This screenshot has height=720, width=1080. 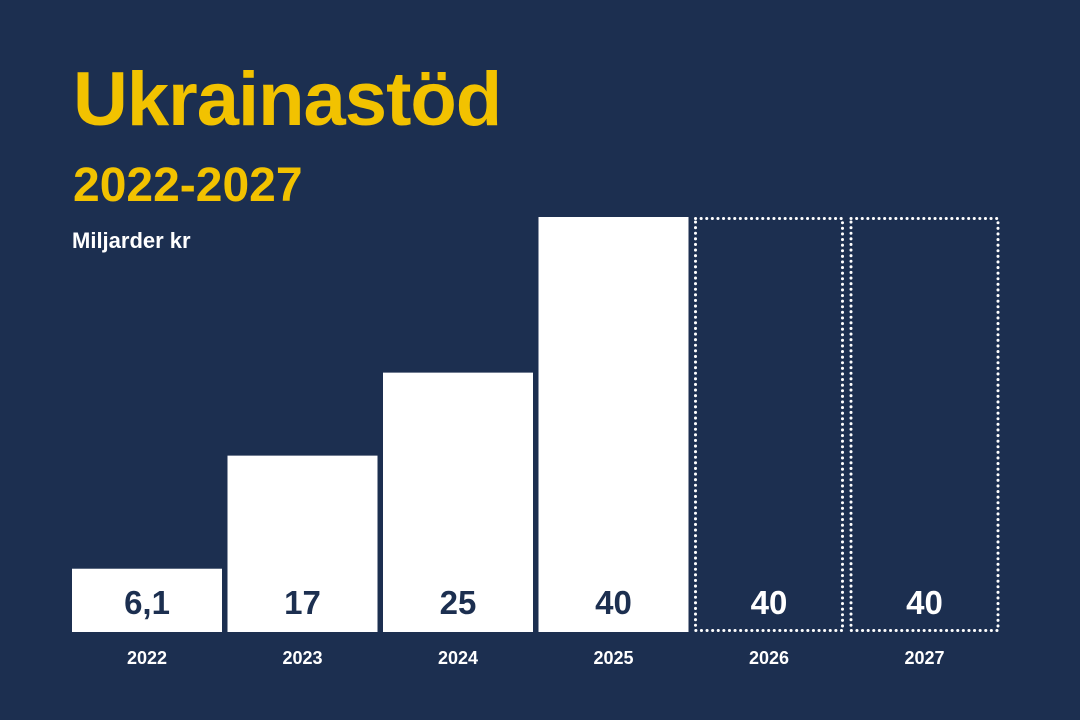 I want to click on x-tick-label: 2027, so click(x=924, y=658).